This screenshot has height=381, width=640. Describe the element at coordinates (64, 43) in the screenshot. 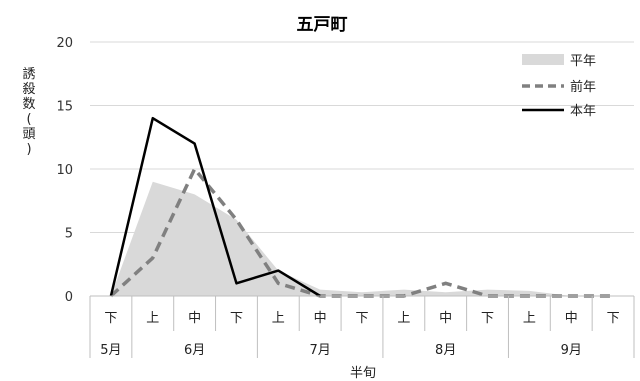

I see `y-tick-label: 20` at that location.